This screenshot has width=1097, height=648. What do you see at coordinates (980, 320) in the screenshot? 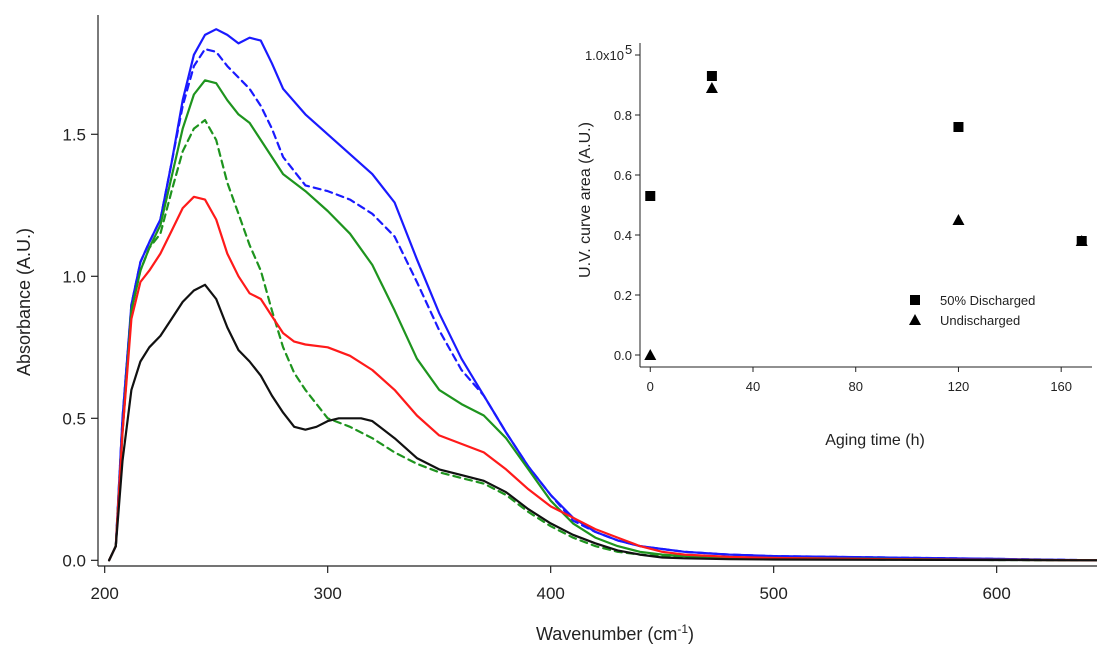
I see `legend-label-undischarged: Undischarged` at bounding box center [980, 320].